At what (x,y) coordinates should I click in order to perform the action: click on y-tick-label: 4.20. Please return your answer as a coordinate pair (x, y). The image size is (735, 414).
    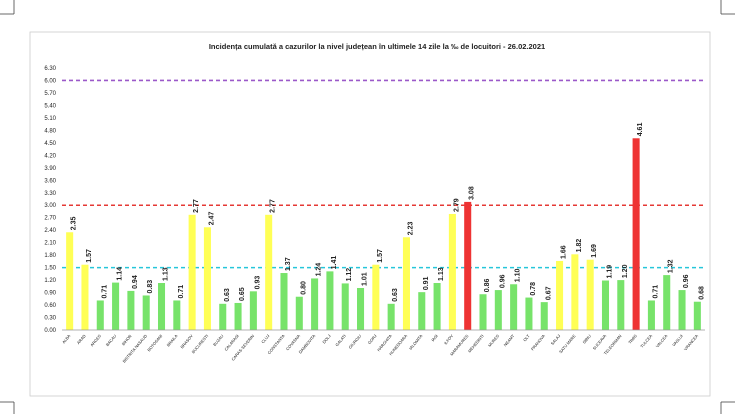
    Looking at the image, I should click on (50, 156).